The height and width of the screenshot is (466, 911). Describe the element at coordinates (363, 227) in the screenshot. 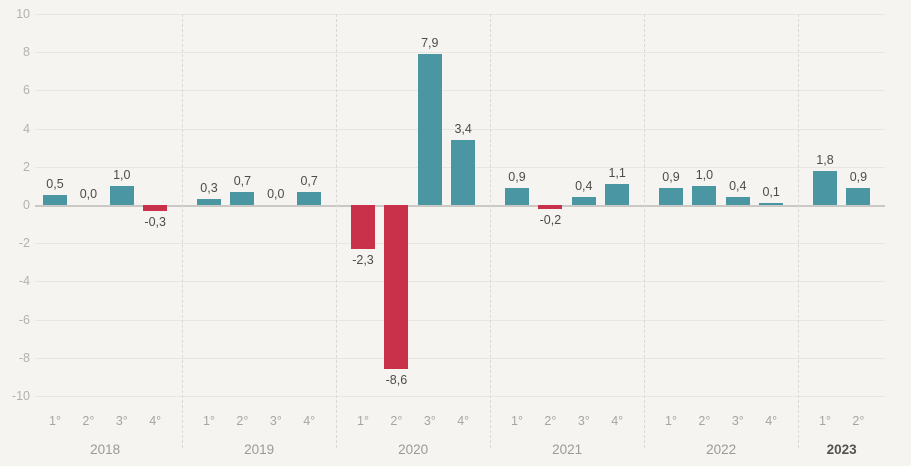

I see `bar-2020-q1` at that location.